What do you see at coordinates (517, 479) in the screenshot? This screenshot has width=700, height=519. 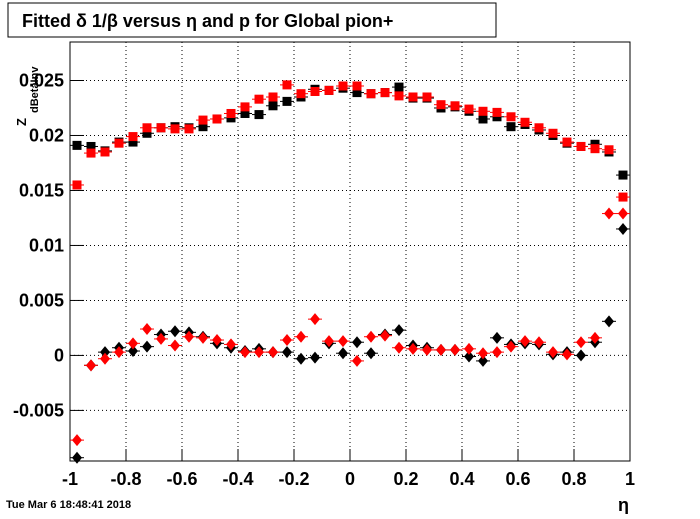 I see `x-tick-label: 0.6` at bounding box center [517, 479].